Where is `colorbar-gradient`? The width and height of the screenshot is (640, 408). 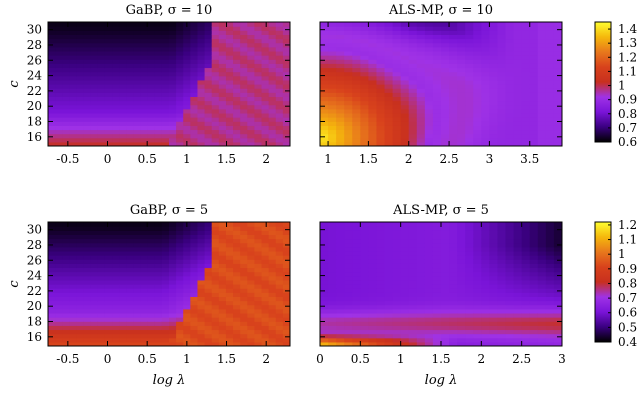 colorbar-gradient is located at coordinates (603, 82).